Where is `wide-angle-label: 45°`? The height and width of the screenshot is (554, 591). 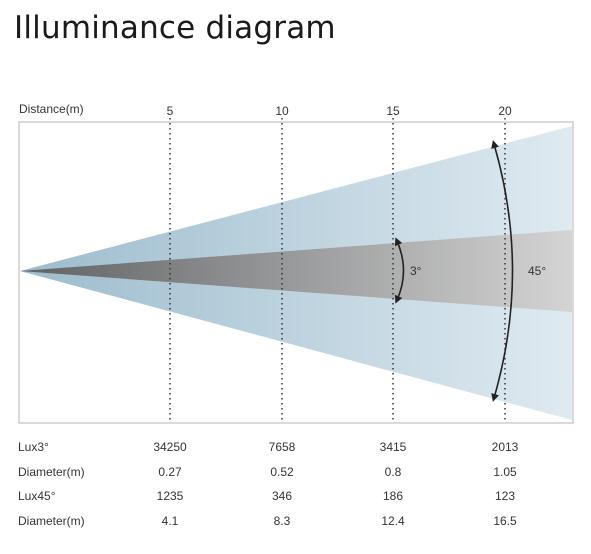
wide-angle-label: 45° is located at coordinates (537, 271).